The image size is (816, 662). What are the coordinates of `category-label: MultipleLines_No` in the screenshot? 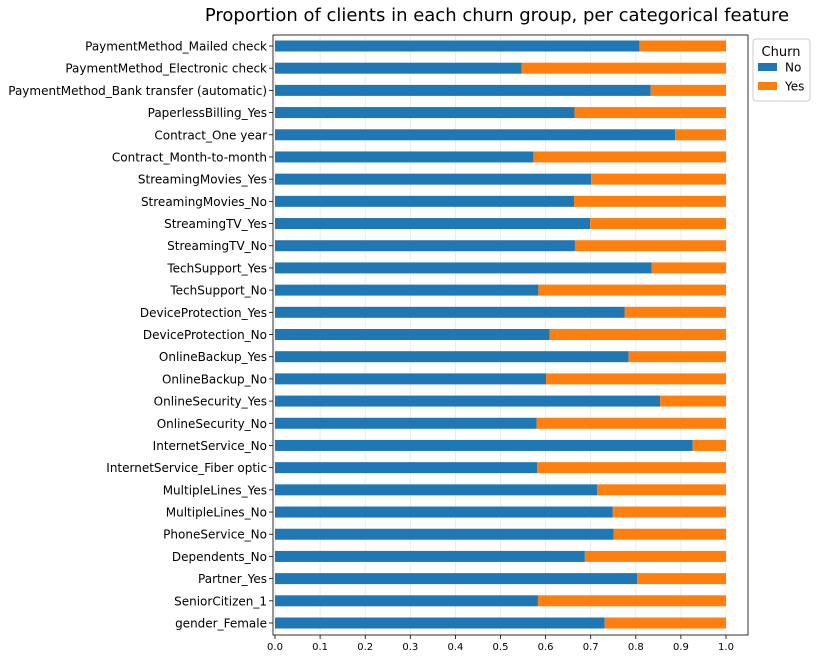 It's located at (216, 513).